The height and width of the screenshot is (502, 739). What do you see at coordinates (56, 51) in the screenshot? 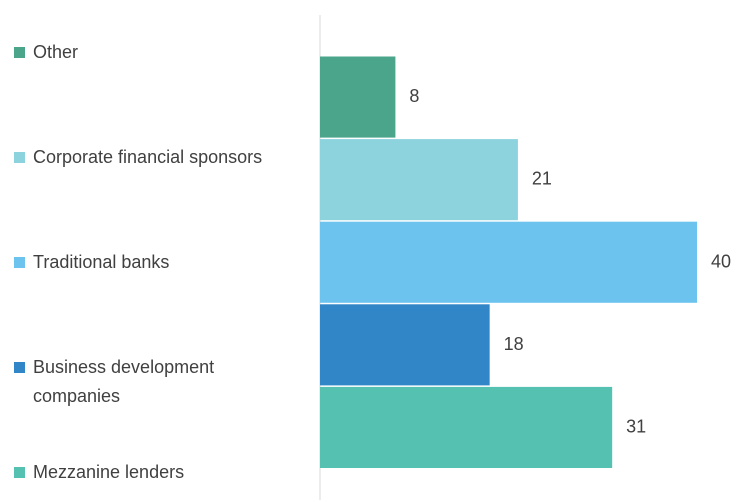
I see `legend-label: Other` at bounding box center [56, 51].